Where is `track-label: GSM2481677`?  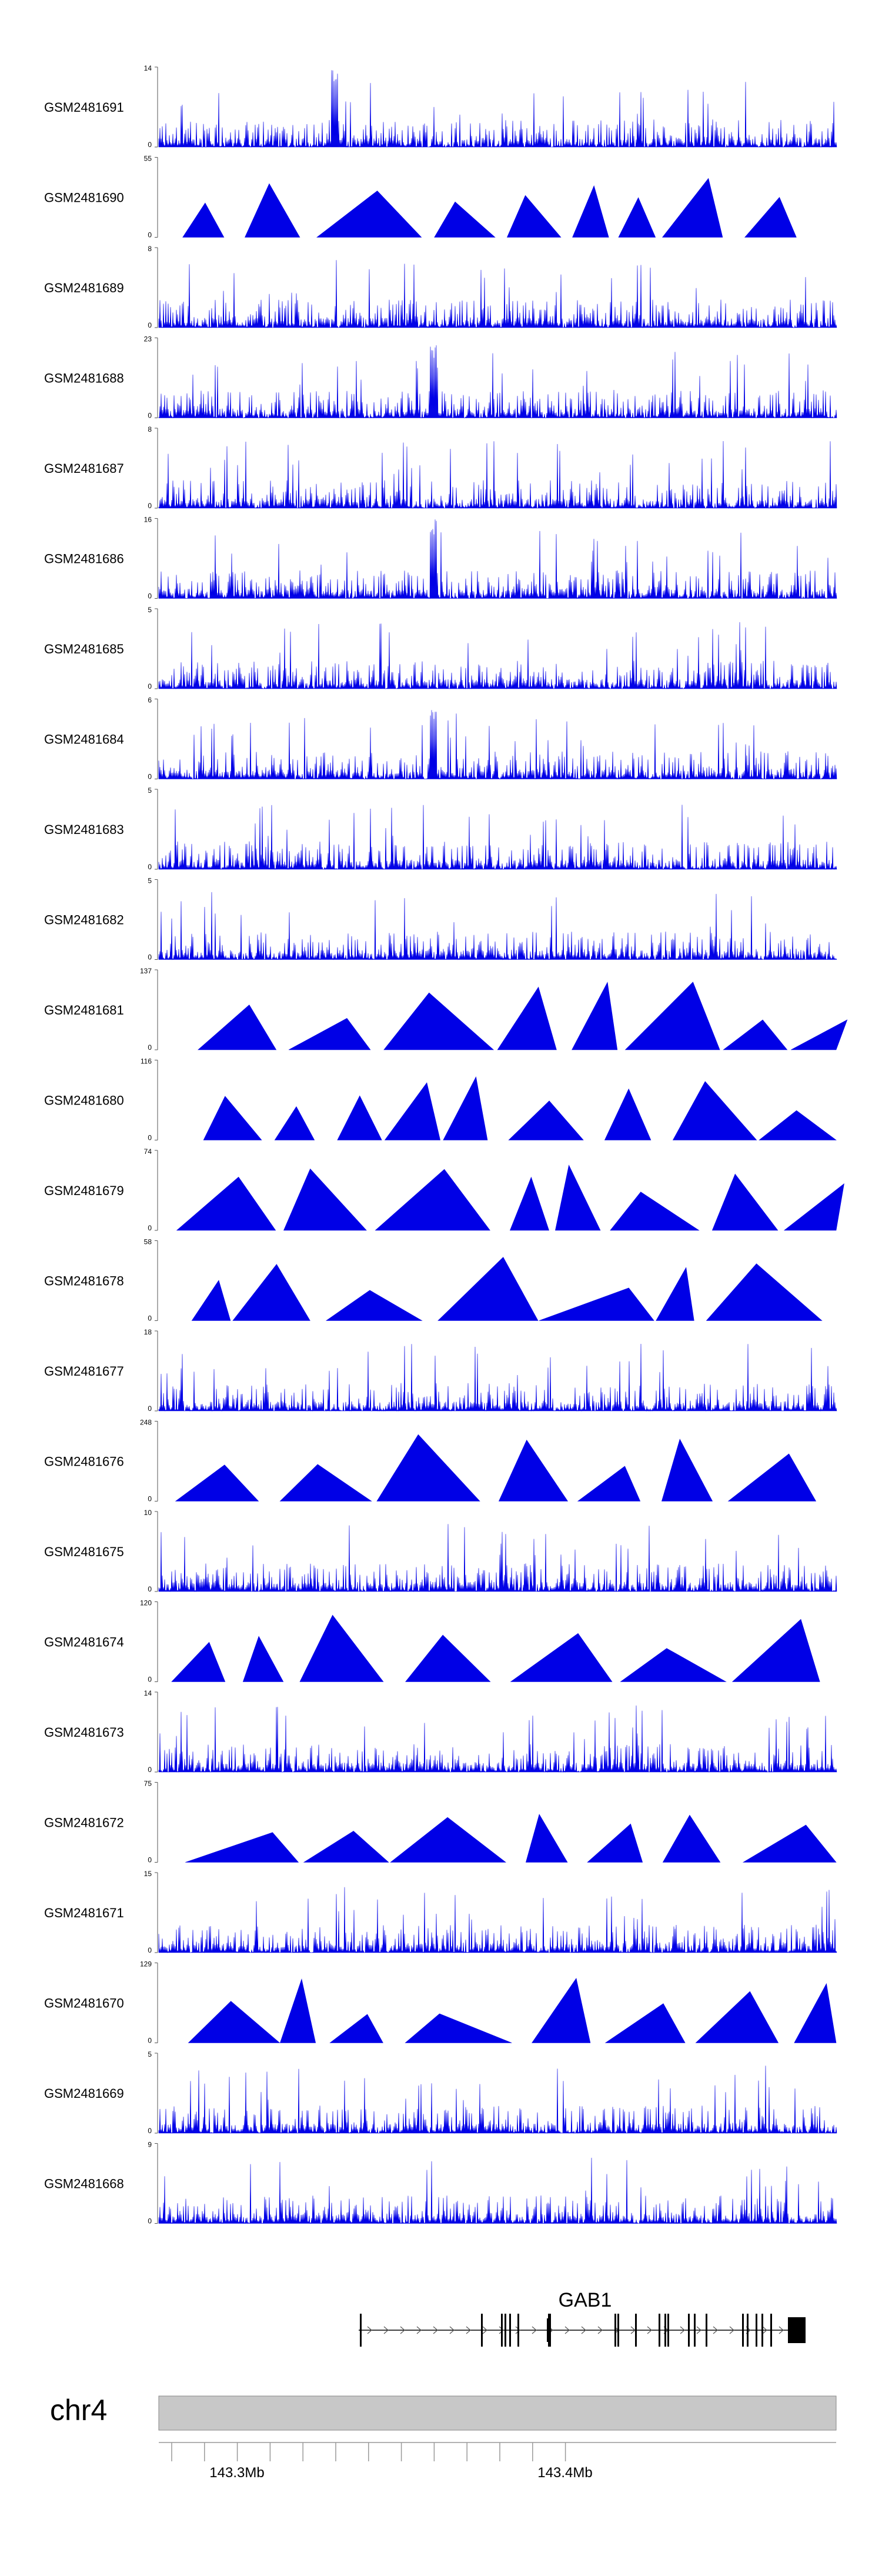
track-label: GSM2481677 is located at coordinates (84, 1371).